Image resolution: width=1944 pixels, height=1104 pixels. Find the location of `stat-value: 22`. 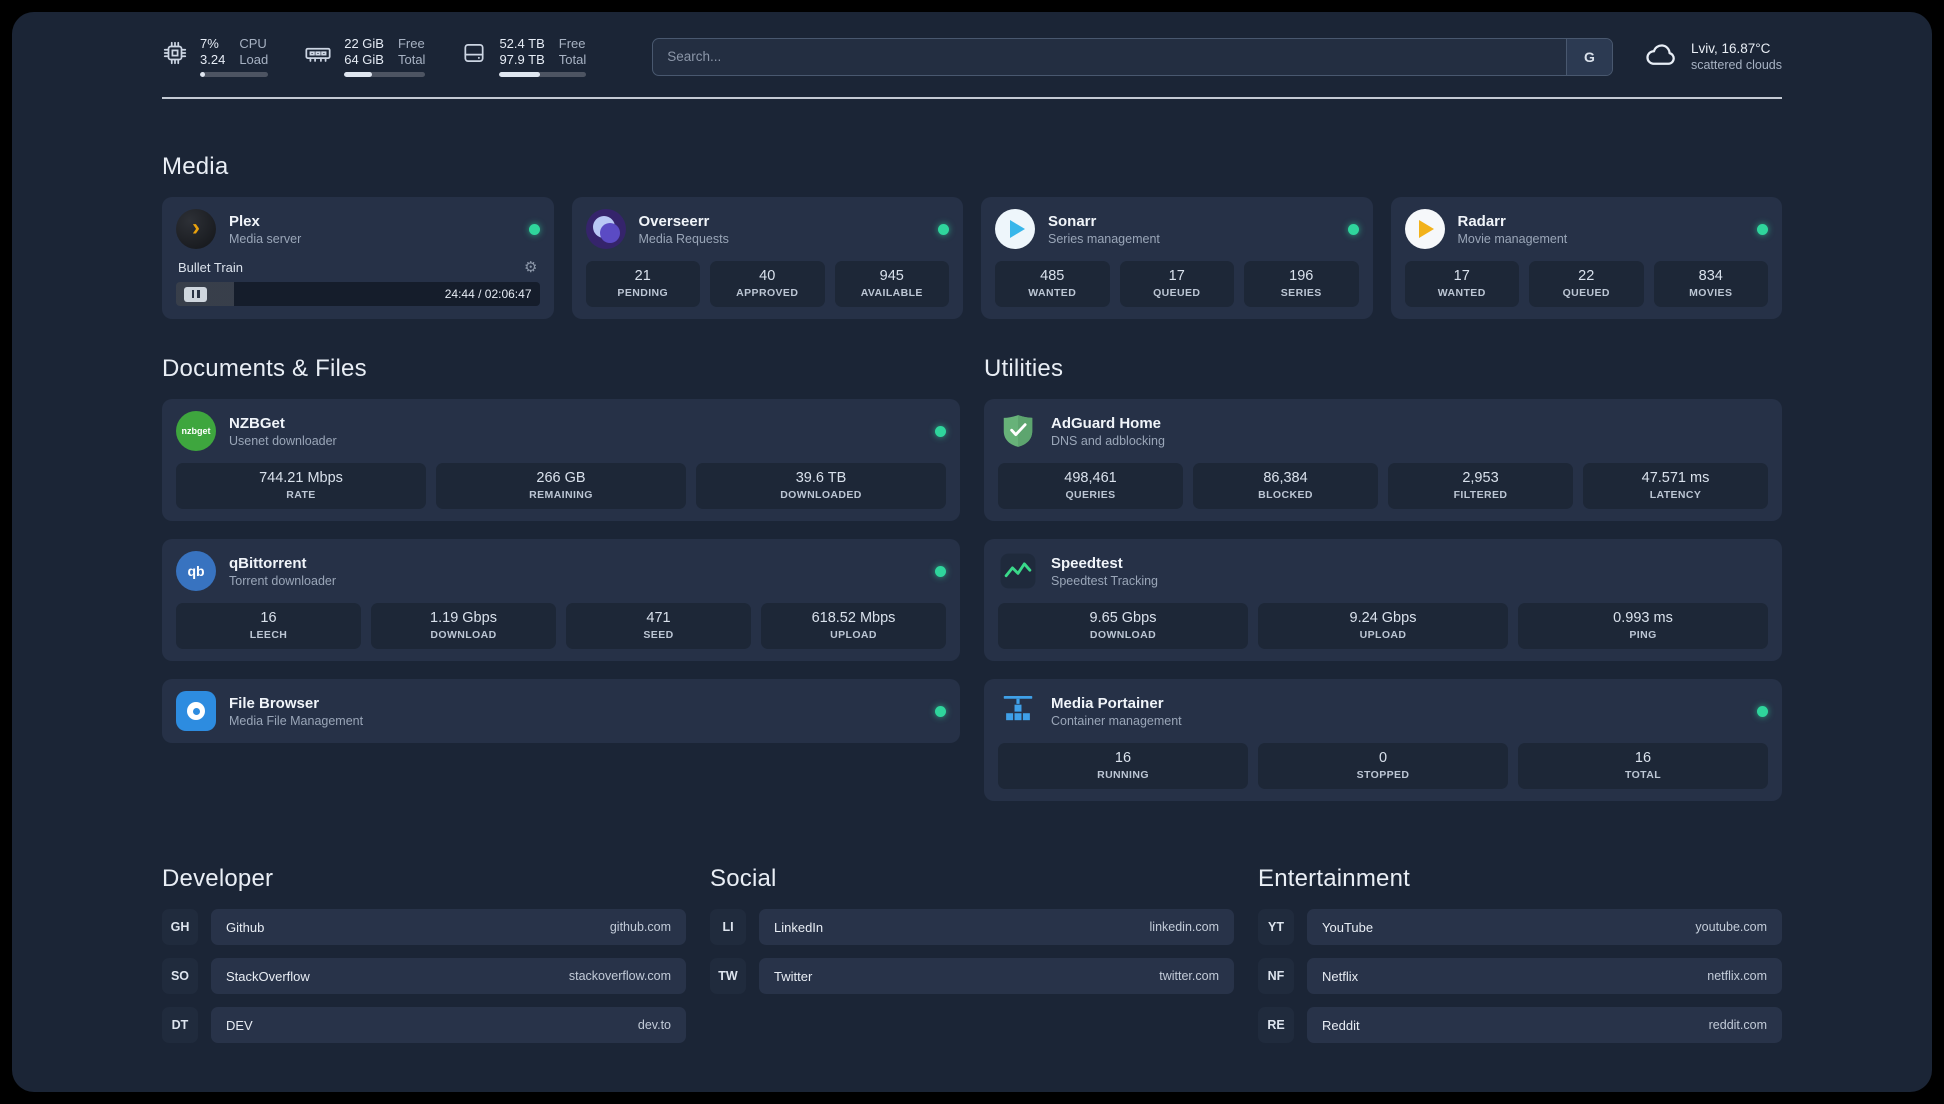

stat-value: 22 is located at coordinates (1586, 276).